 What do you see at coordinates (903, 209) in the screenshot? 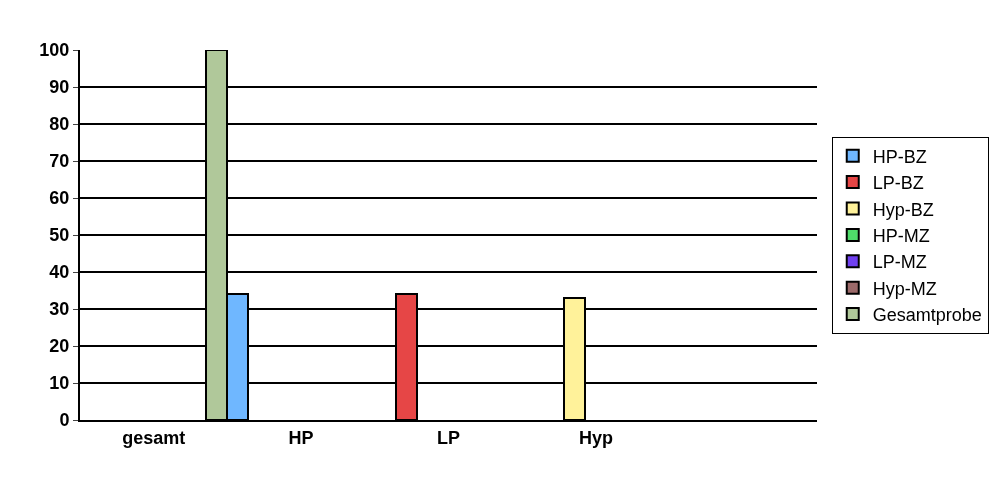
I see `legend-label: Hyp-BZ` at bounding box center [903, 209].